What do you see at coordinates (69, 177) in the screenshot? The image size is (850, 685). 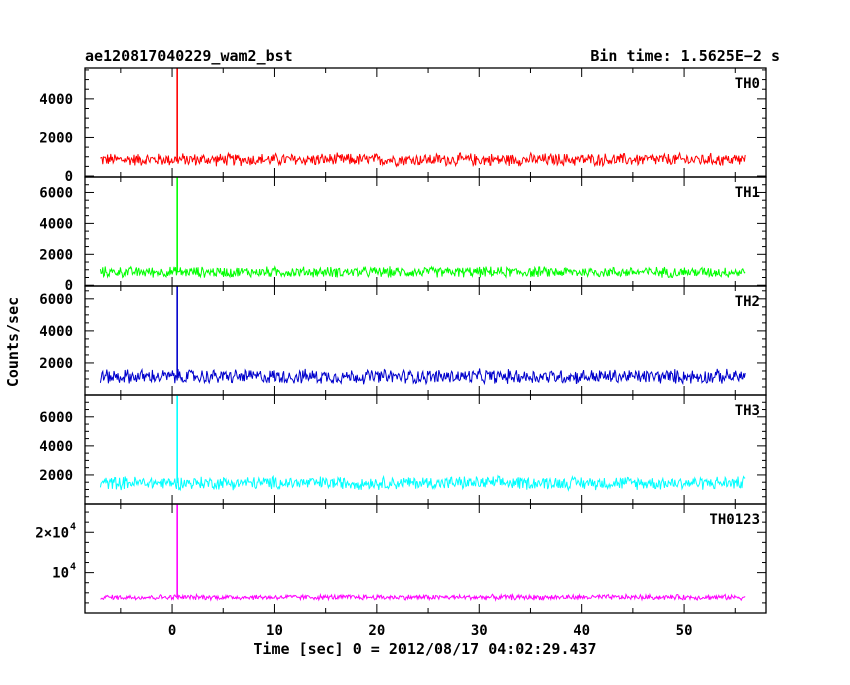 I see `y-tick-label-th0: 0` at bounding box center [69, 177].